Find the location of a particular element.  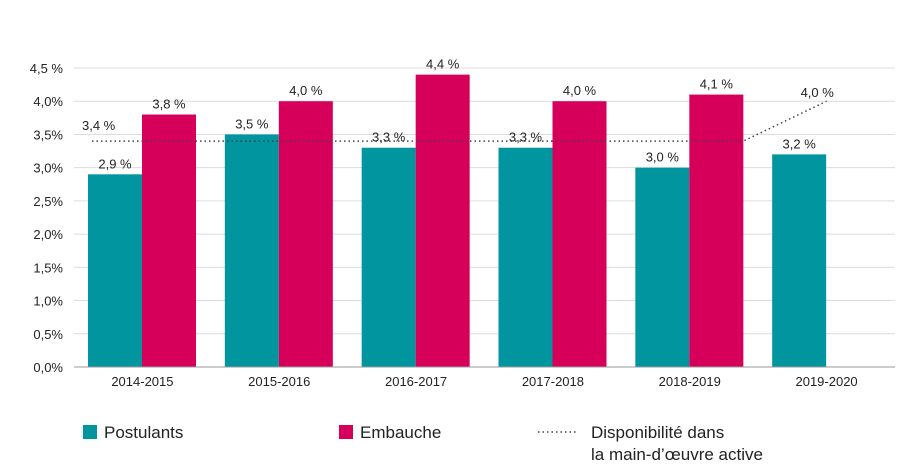

data-label-postulants: 3,2 % is located at coordinates (800, 143).